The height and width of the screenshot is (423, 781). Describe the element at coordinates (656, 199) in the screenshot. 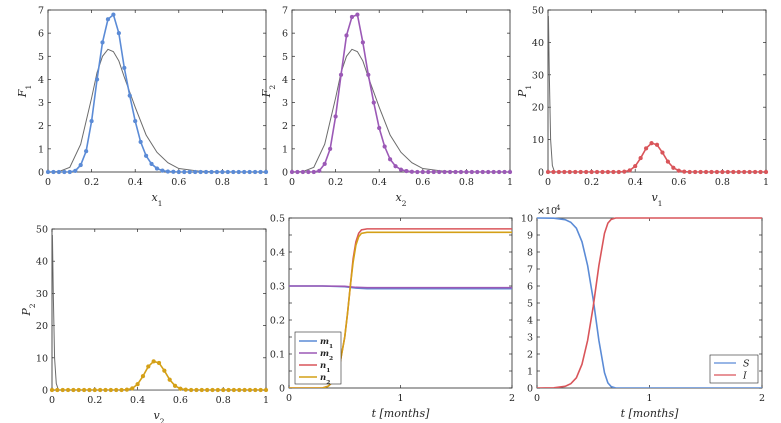

I see `x-axis-label: v1` at that location.